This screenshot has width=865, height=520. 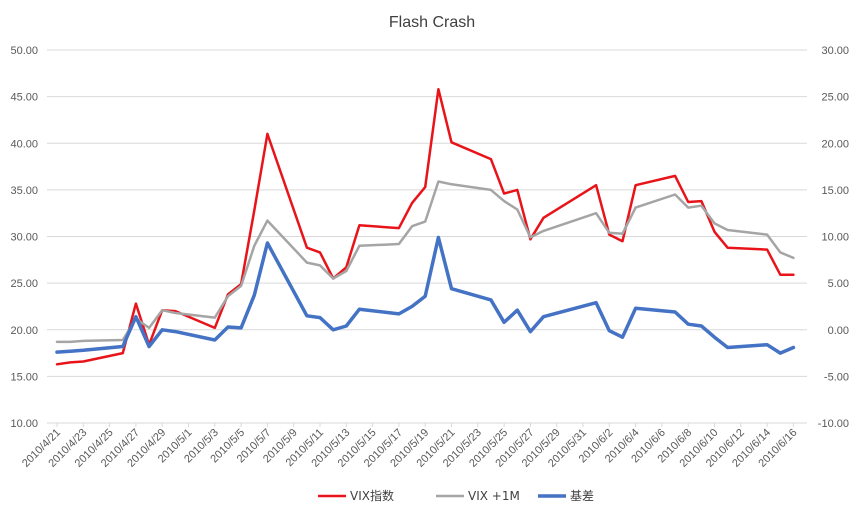 I want to click on y-right-tick-label: 20.00, so click(x=835, y=144).